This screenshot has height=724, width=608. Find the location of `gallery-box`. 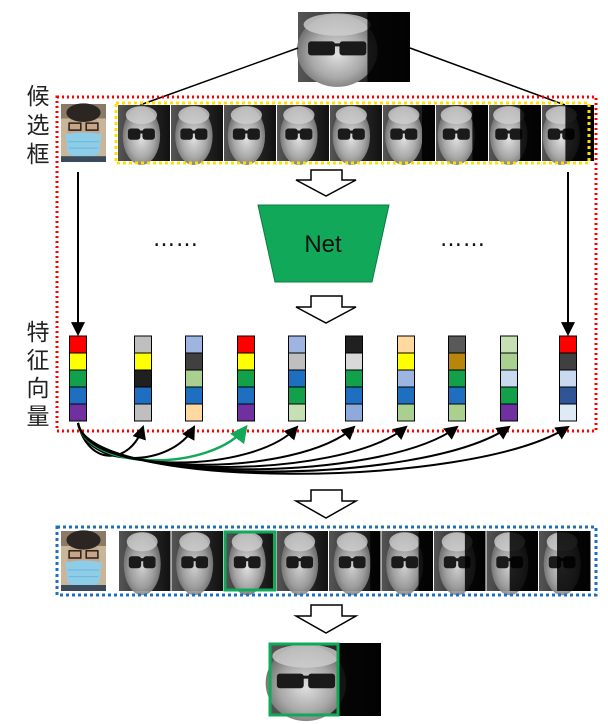

gallery-box is located at coordinates (352, 133).